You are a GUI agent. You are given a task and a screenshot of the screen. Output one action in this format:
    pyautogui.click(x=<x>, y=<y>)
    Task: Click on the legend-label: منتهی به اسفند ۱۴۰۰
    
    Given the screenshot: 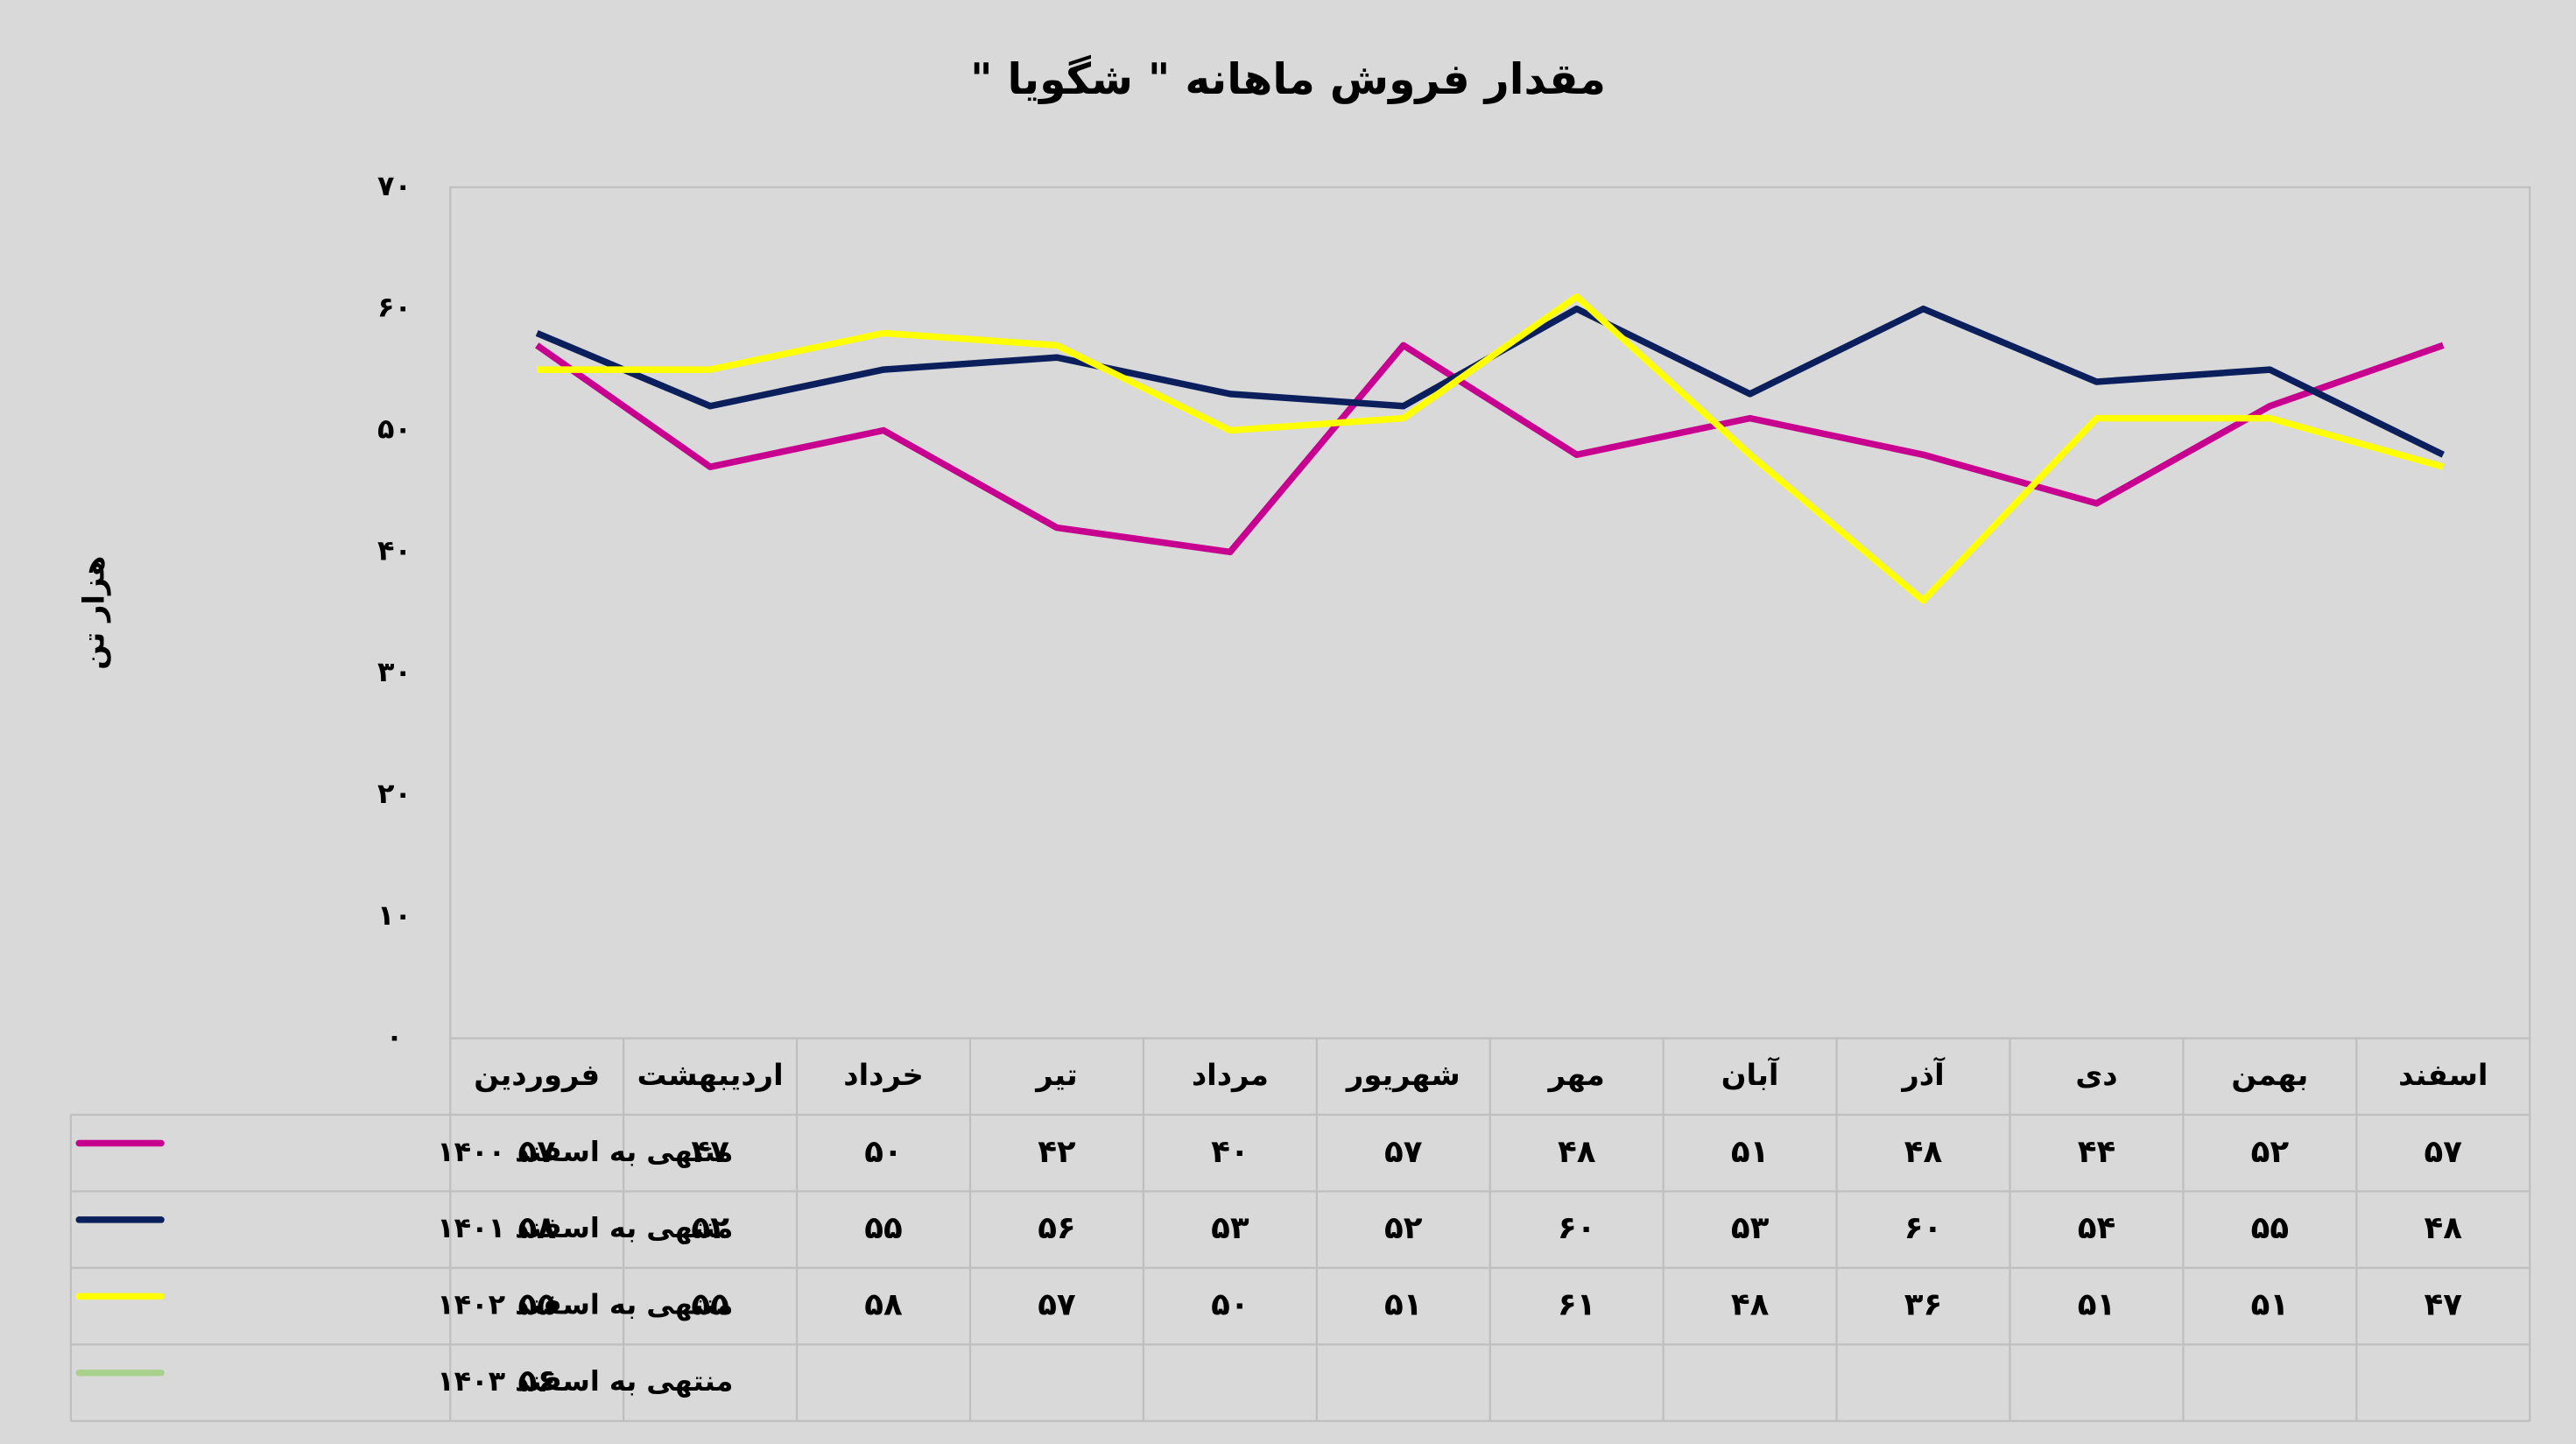 What is the action you would take?
    pyautogui.click(x=585, y=1151)
    